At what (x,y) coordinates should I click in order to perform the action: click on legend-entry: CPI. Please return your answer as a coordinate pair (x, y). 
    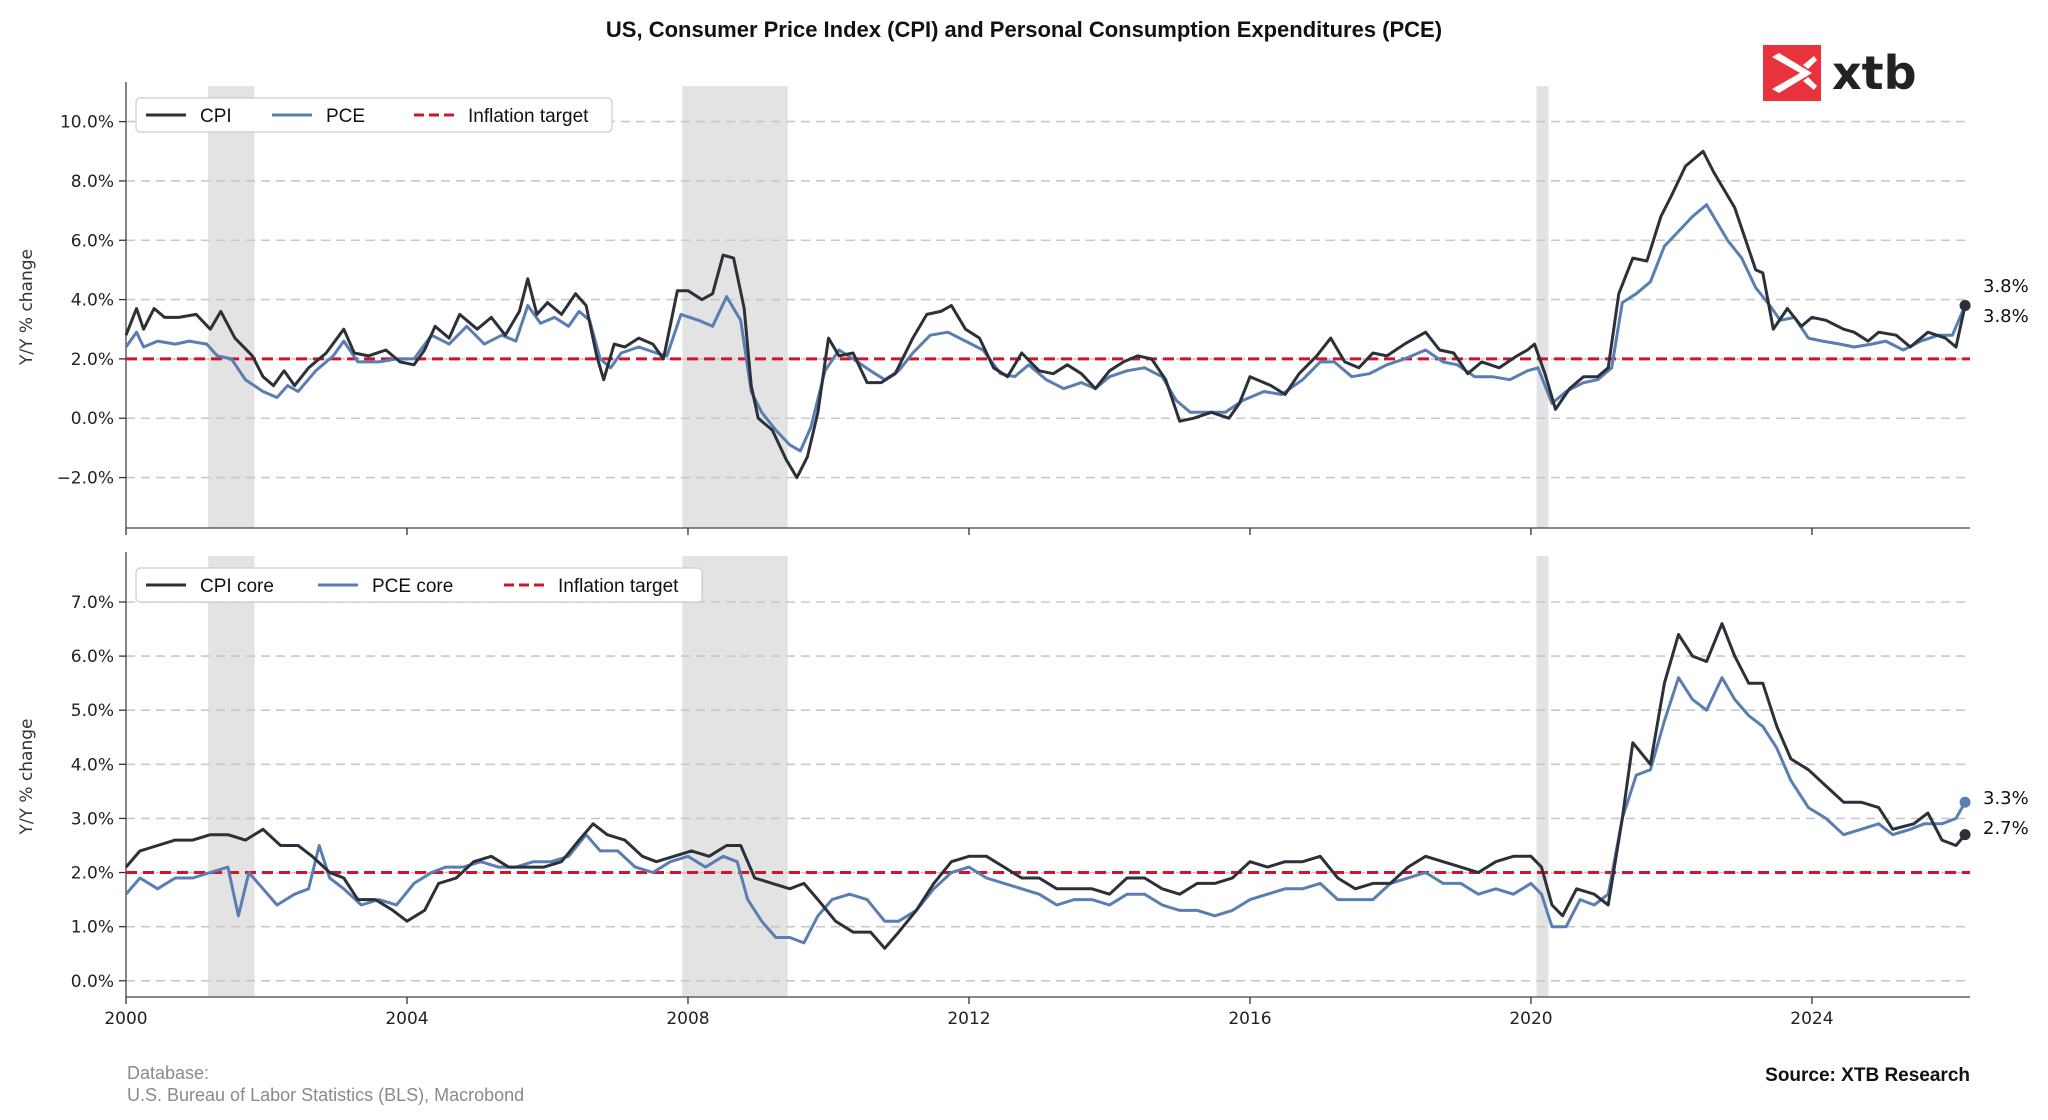
    Looking at the image, I should click on (216, 116).